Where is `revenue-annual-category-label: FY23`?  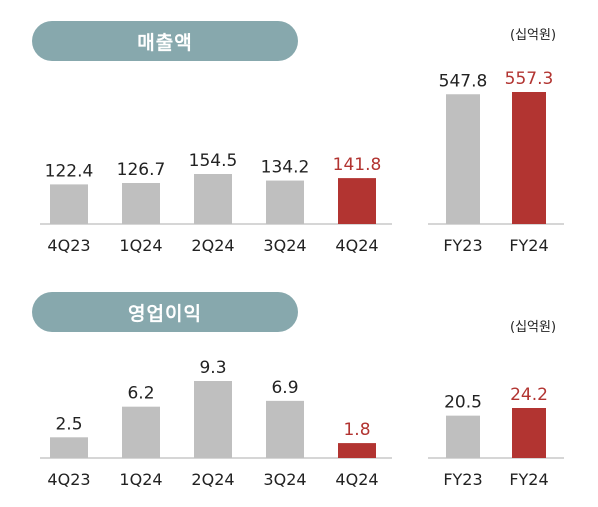 revenue-annual-category-label: FY23 is located at coordinates (462, 245).